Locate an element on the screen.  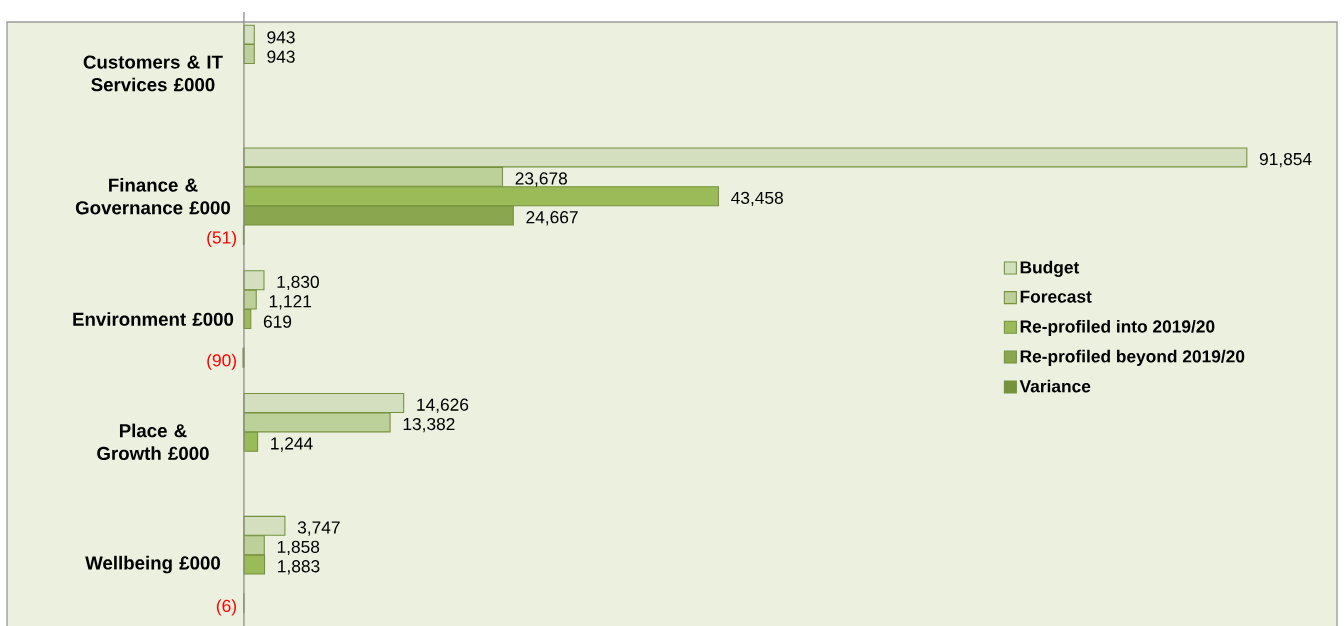
y-tick-label: Customers & IT Services £000 is located at coordinates (153, 73).